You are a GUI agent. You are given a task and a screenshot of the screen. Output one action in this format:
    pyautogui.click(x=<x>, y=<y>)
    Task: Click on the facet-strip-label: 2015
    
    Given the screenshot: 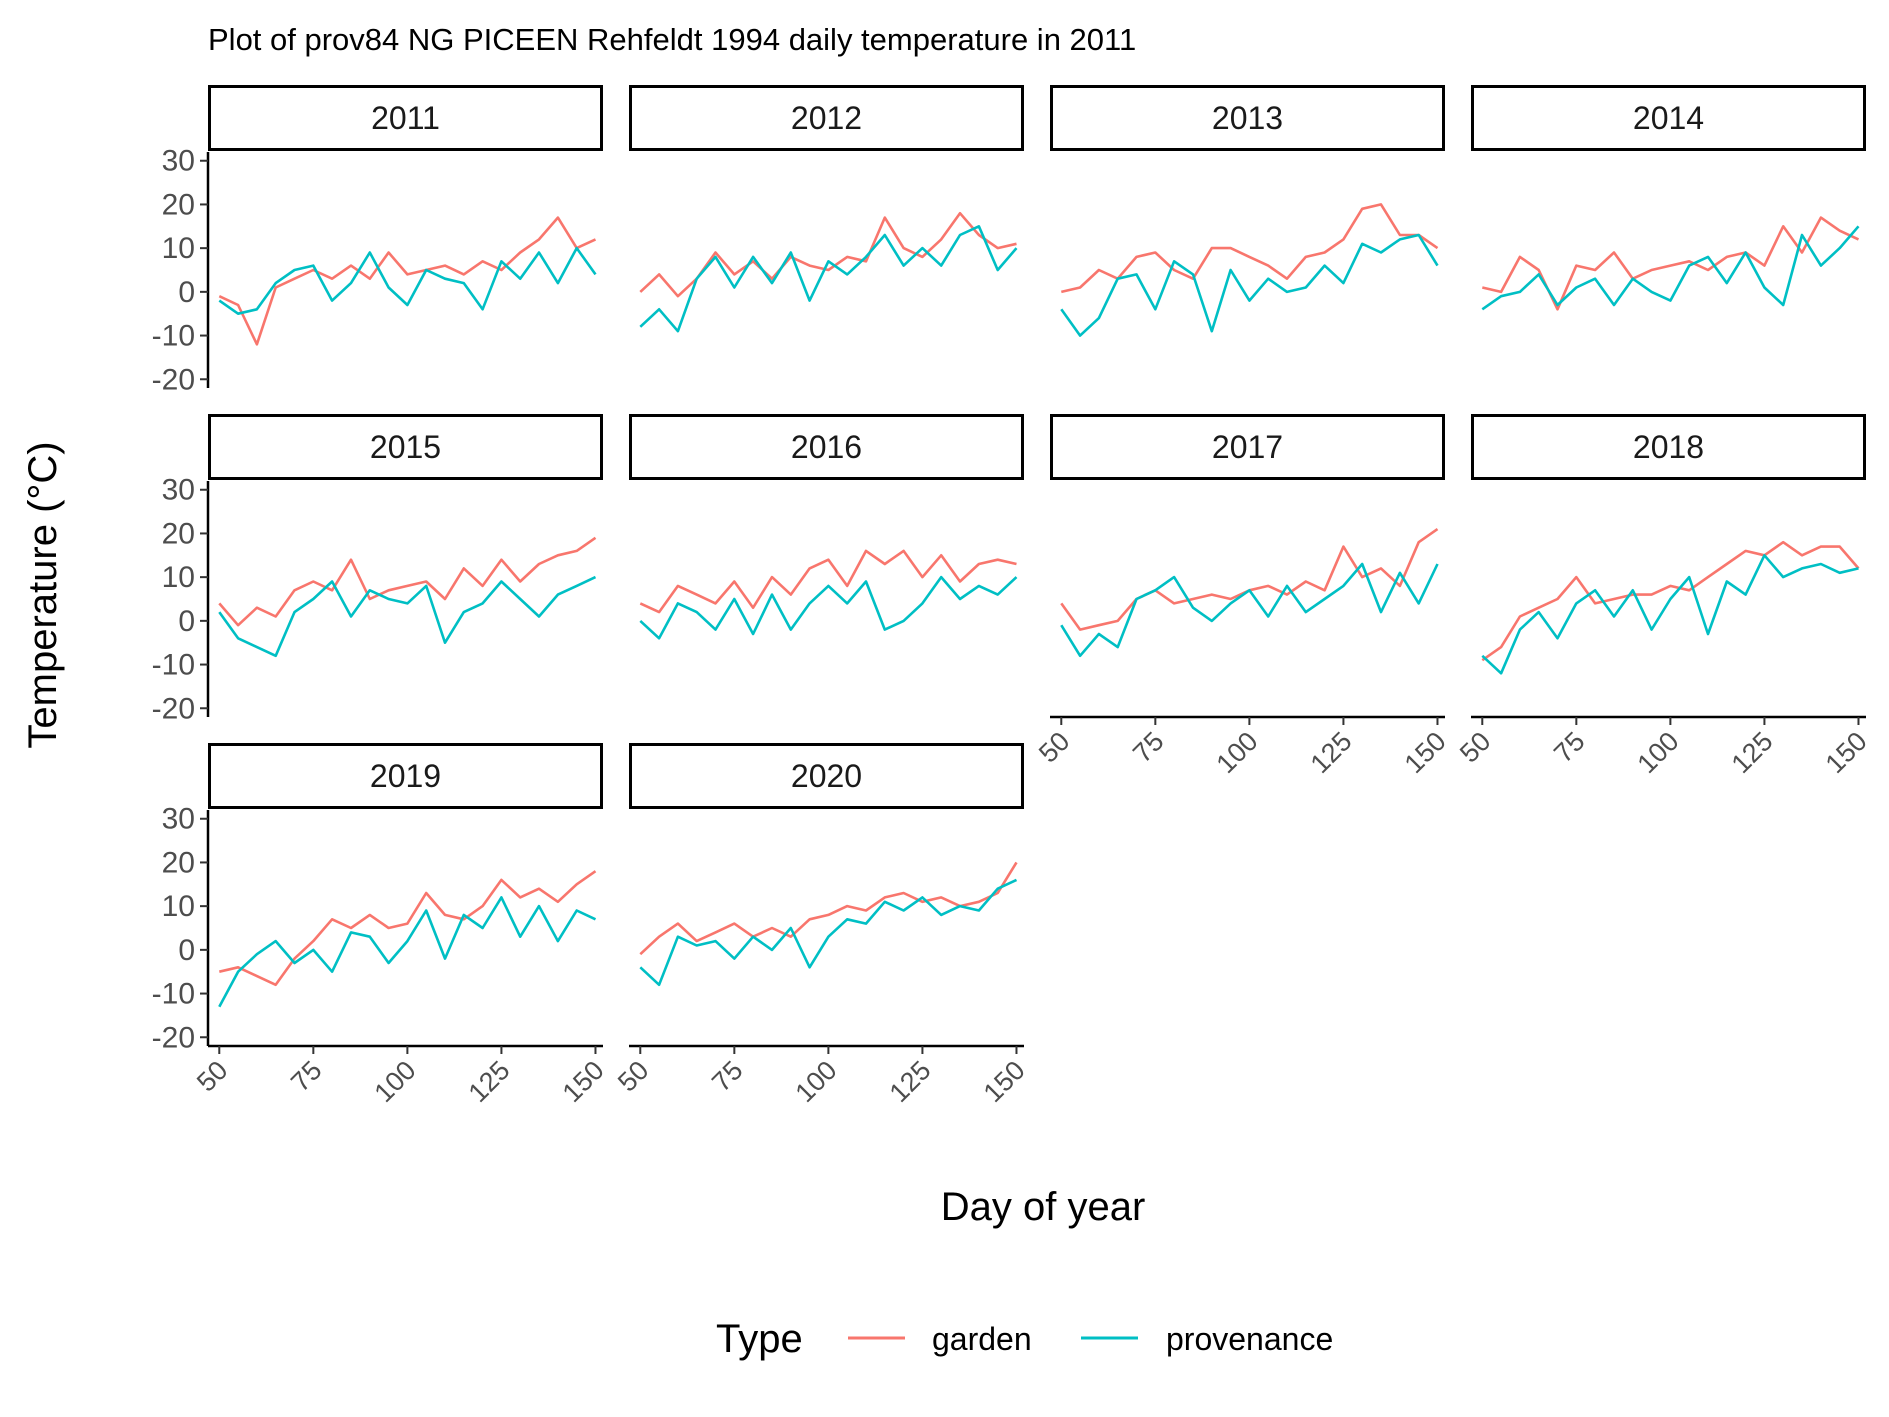 What is the action you would take?
    pyautogui.click(x=405, y=447)
    